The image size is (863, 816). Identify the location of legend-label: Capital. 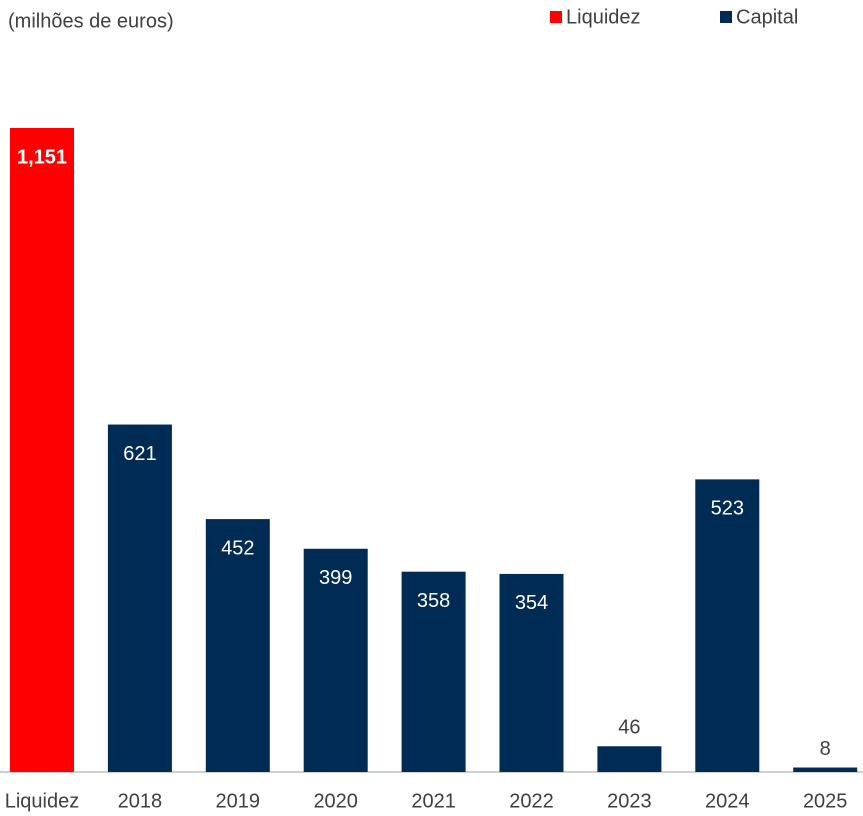
(767, 17).